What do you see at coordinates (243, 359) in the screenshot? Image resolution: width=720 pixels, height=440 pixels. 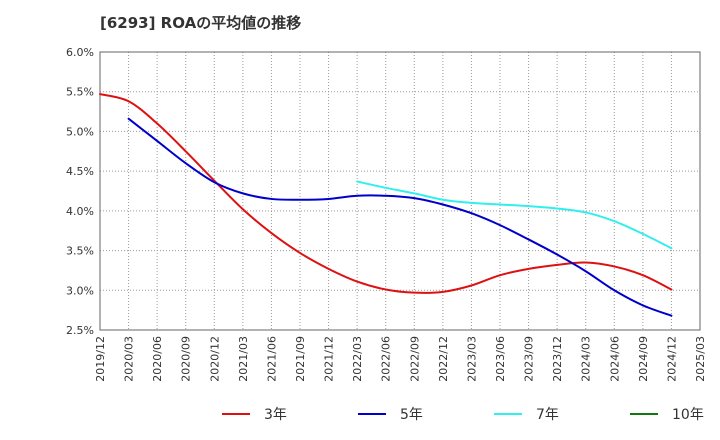 I see `x-tick-label: 2021/03` at bounding box center [243, 359].